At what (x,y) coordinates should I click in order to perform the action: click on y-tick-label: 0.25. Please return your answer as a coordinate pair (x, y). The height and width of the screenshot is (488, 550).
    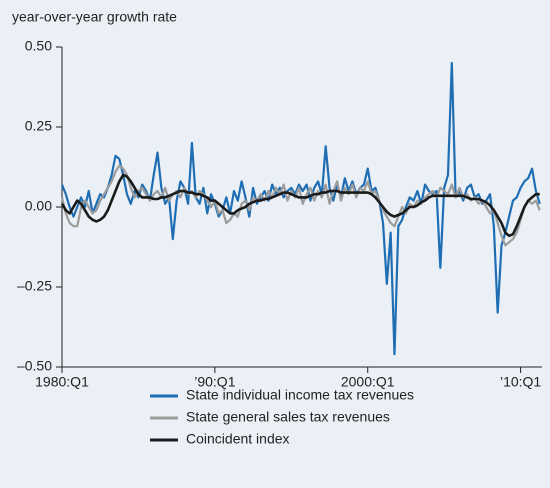
    Looking at the image, I should click on (38, 126).